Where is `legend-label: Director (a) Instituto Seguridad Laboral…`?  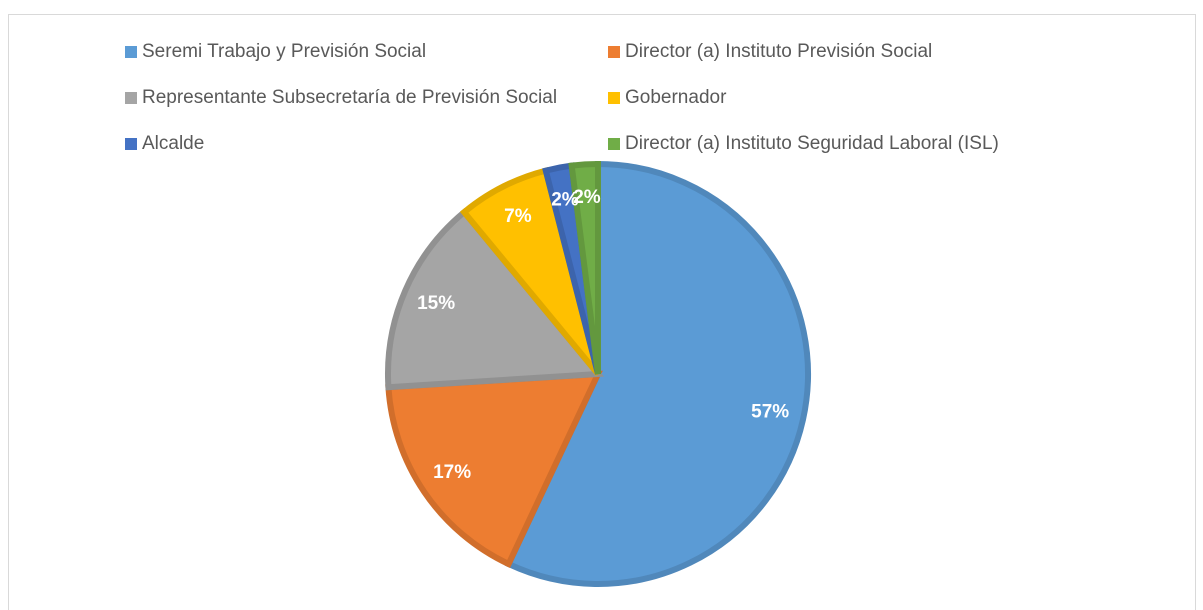
legend-label: Director (a) Instituto Seguridad Laboral… is located at coordinates (812, 143).